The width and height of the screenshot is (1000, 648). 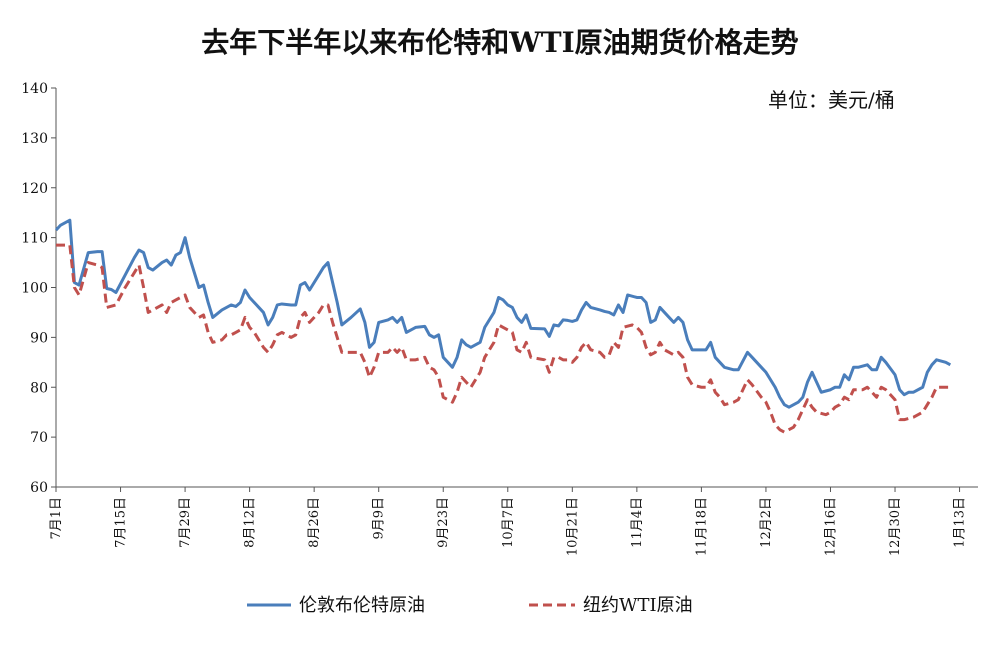 What do you see at coordinates (766, 522) in the screenshot?
I see `x-tick-label: 12月2日` at bounding box center [766, 522].